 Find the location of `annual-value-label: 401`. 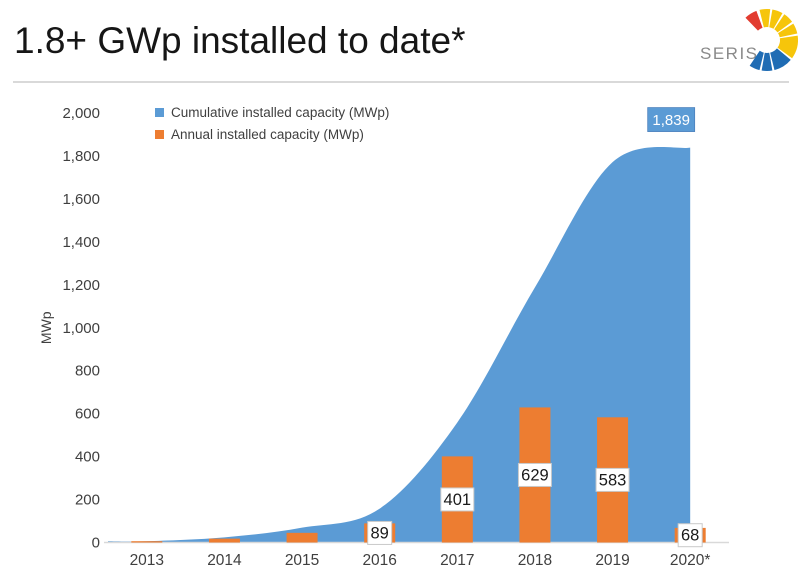

annual-value-label: 401 is located at coordinates (458, 500).